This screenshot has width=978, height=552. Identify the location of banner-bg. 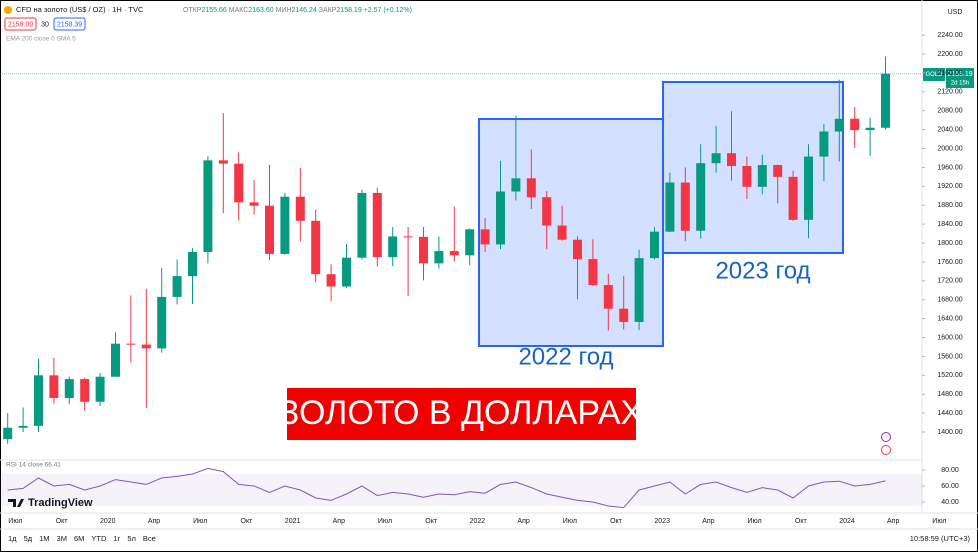
(461, 414).